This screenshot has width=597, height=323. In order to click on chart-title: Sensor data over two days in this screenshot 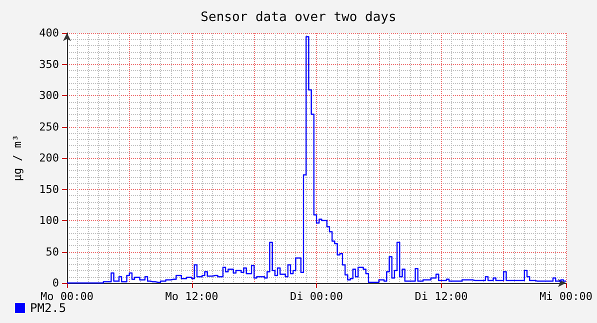, I will do `click(298, 17)`.